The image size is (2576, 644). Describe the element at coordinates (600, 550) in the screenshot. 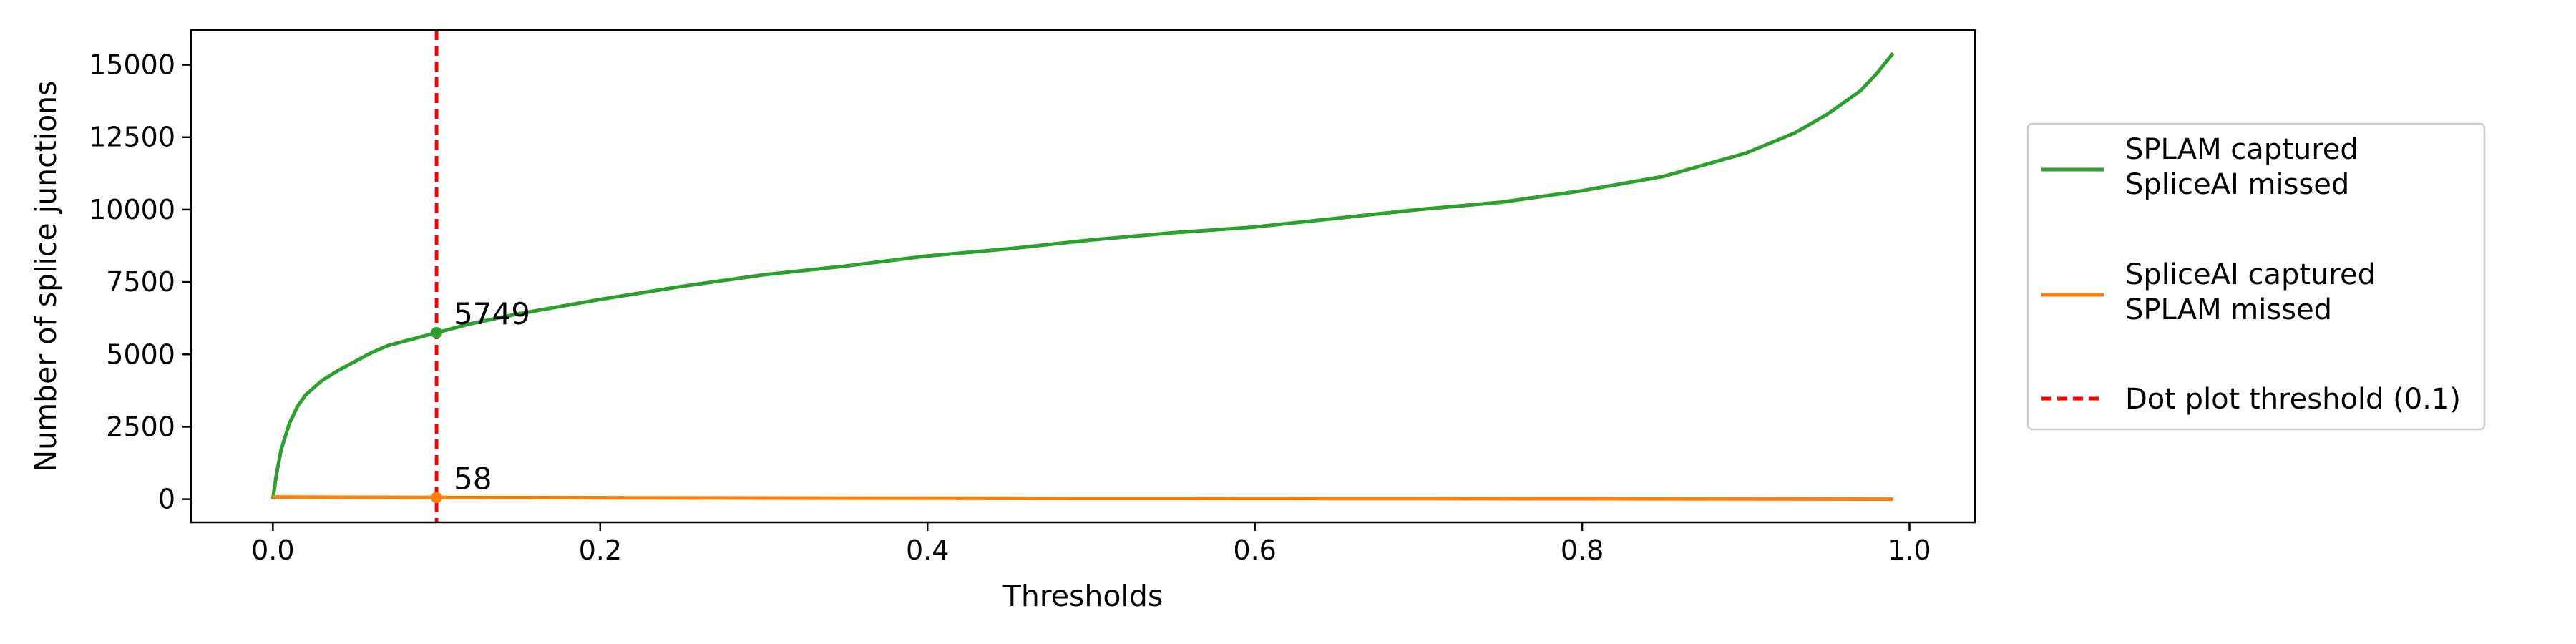

I see `x-tick-label-1: 0.2` at that location.